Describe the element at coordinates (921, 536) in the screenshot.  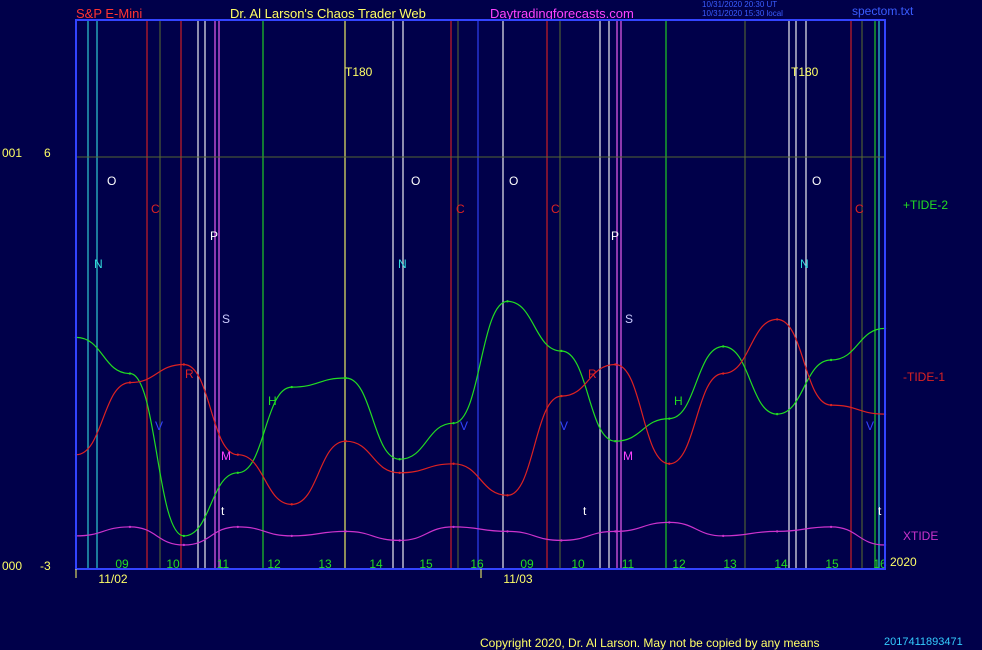
I see `xtide-label: XTIDE` at that location.